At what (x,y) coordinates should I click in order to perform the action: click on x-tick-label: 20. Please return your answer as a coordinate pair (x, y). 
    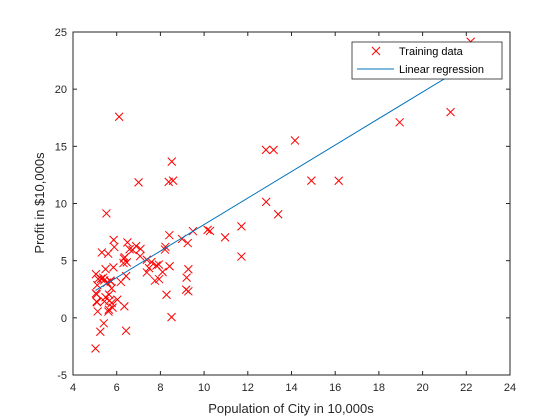
    Looking at the image, I should click on (422, 388).